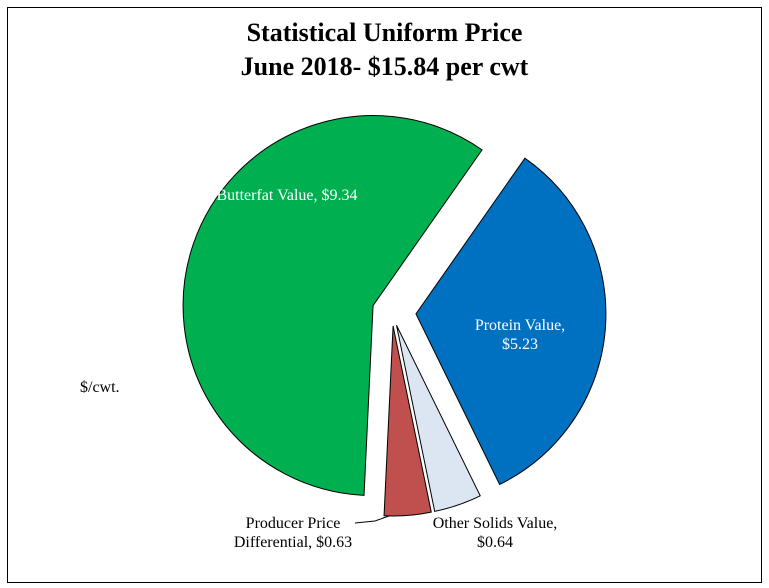  I want to click on chart-subtitle: June 2018- $15.84 per cwt, so click(384, 66).